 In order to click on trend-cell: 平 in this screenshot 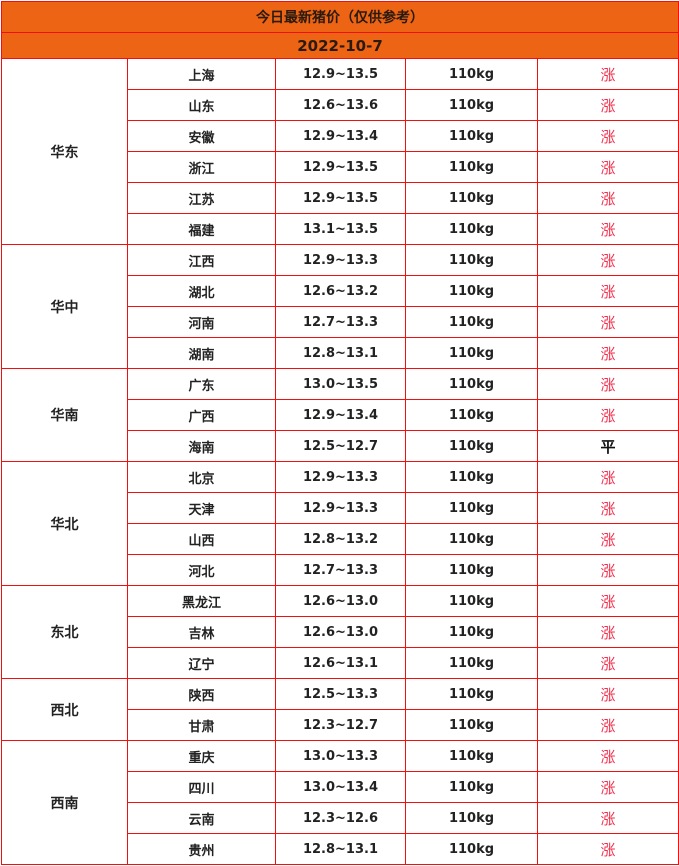, I will do `click(607, 446)`.